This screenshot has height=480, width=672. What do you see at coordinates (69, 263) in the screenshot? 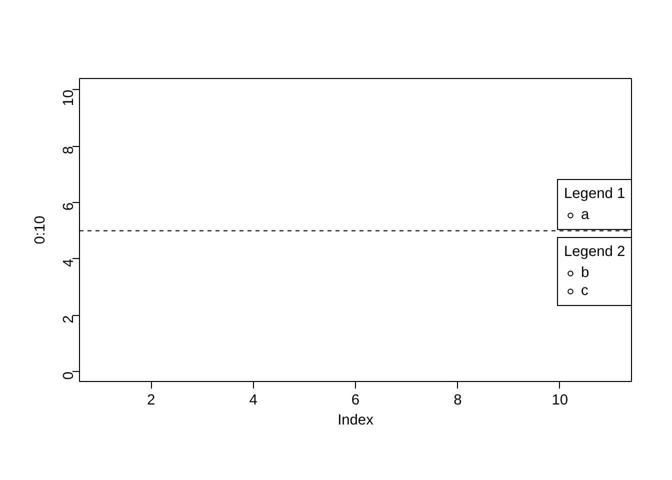
I see `y-tick-label: 4` at bounding box center [69, 263].